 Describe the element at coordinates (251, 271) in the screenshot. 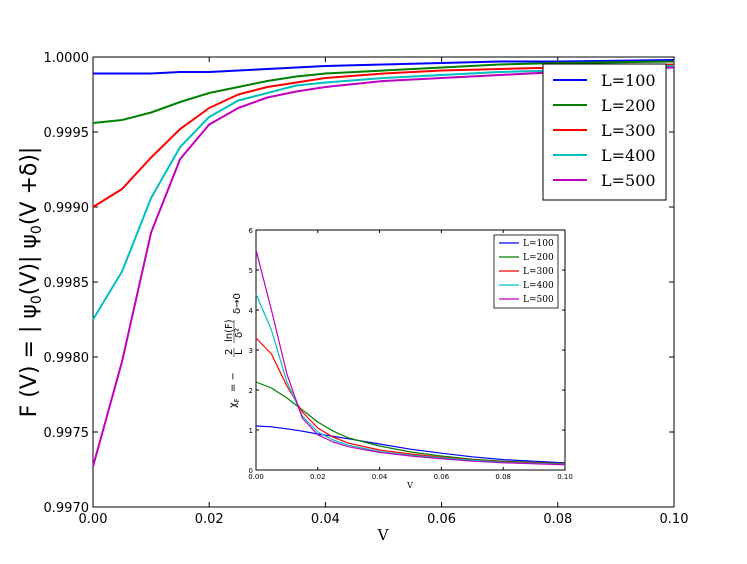

I see `inset-y-tick-label: 5` at that location.